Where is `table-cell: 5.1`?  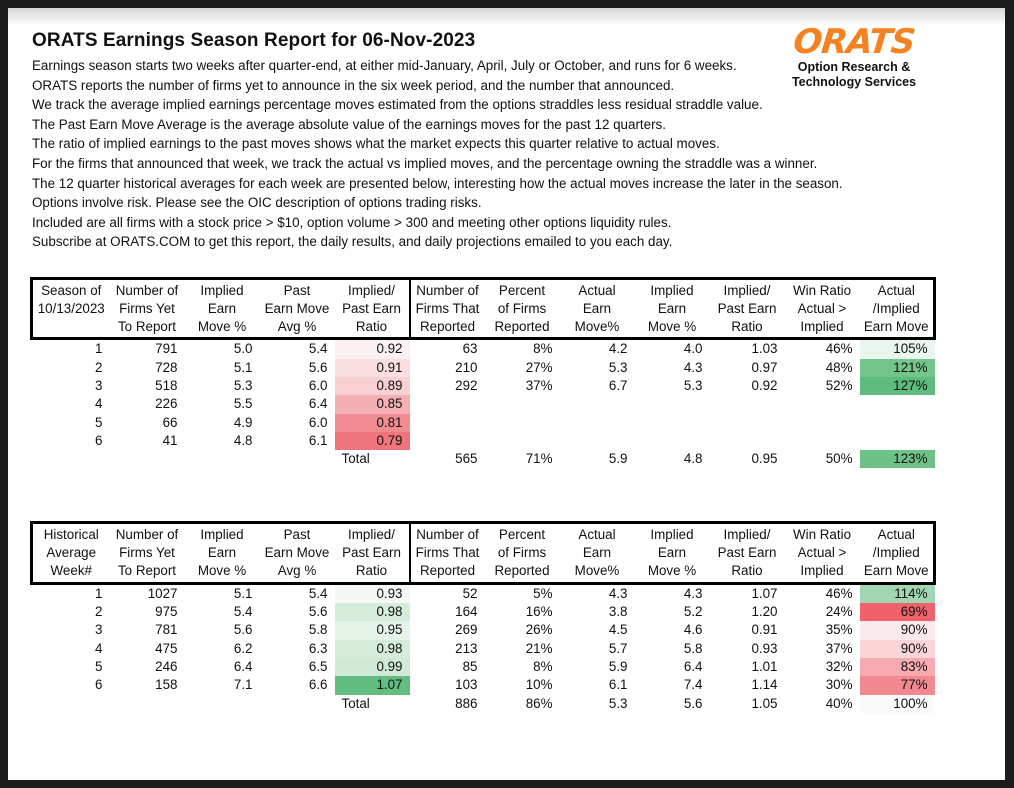 table-cell: 5.1 is located at coordinates (243, 367).